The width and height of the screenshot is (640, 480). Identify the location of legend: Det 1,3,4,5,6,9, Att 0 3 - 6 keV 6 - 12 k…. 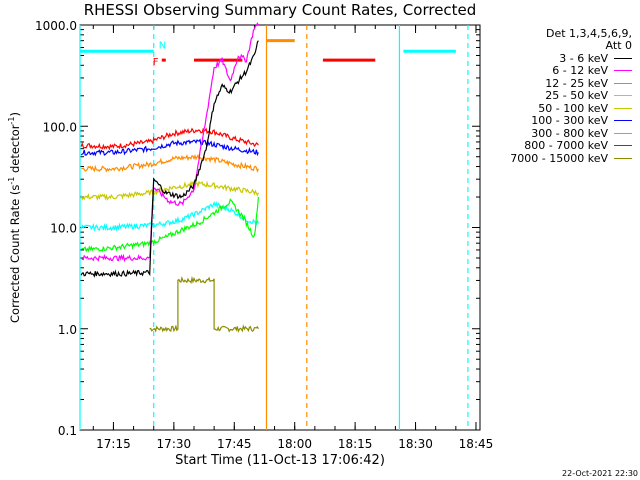
(552, 96).